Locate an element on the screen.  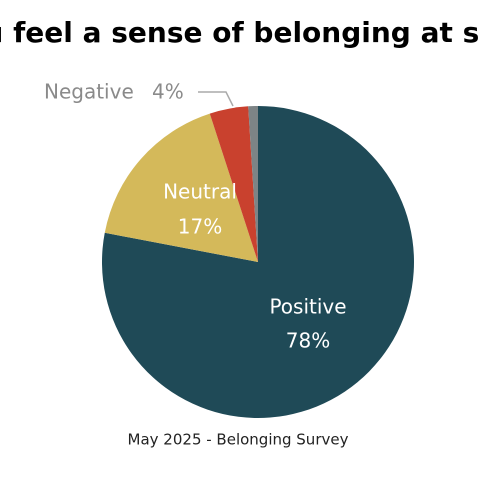
value-label: 17% is located at coordinates (200, 227).